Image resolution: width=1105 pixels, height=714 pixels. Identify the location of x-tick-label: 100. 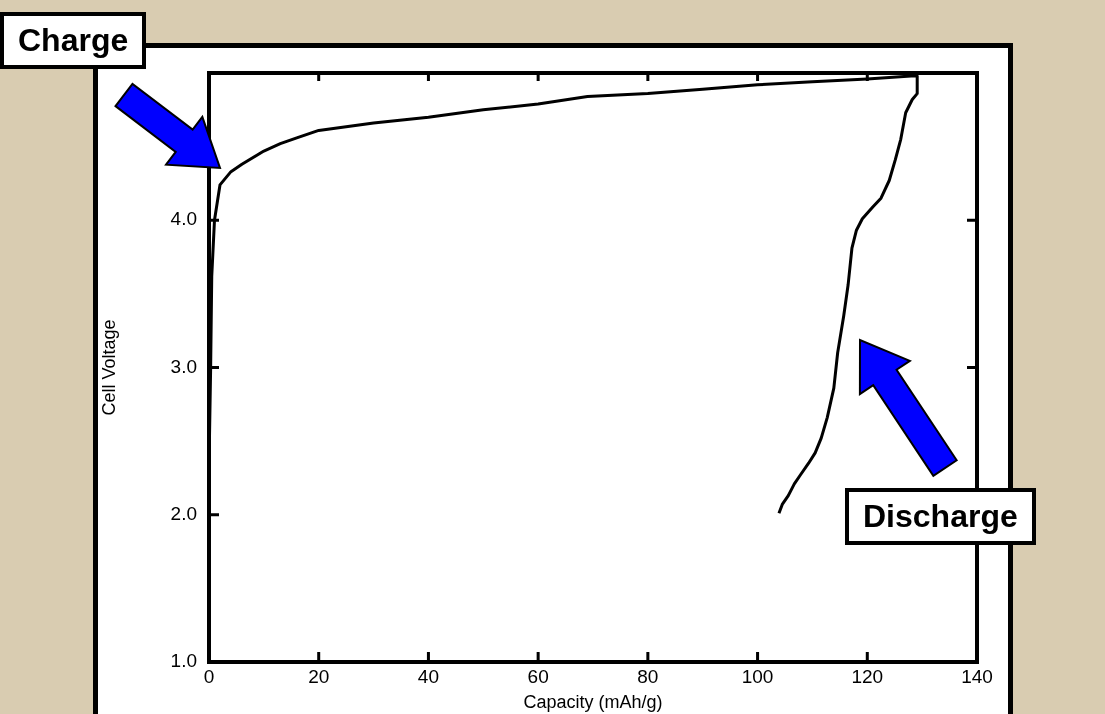
(757, 676).